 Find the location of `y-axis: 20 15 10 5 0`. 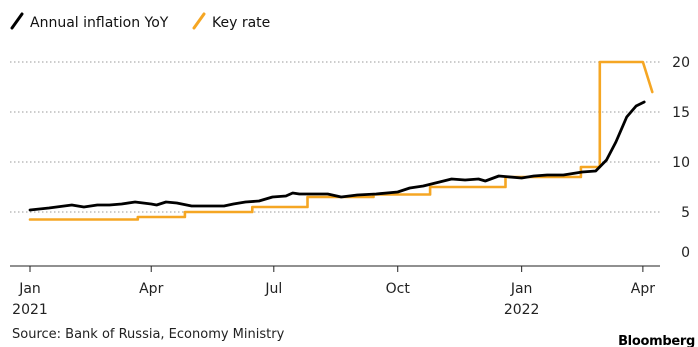

y-axis: 20 15 10 5 0 is located at coordinates (681, 158).